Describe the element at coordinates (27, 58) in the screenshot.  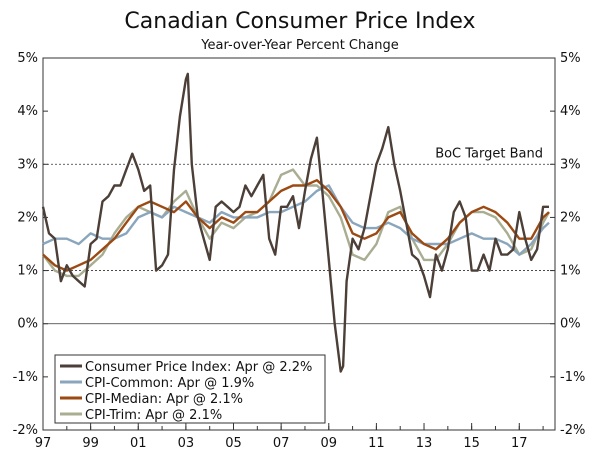
I see `y-tick-label-left-7: 5%` at that location.